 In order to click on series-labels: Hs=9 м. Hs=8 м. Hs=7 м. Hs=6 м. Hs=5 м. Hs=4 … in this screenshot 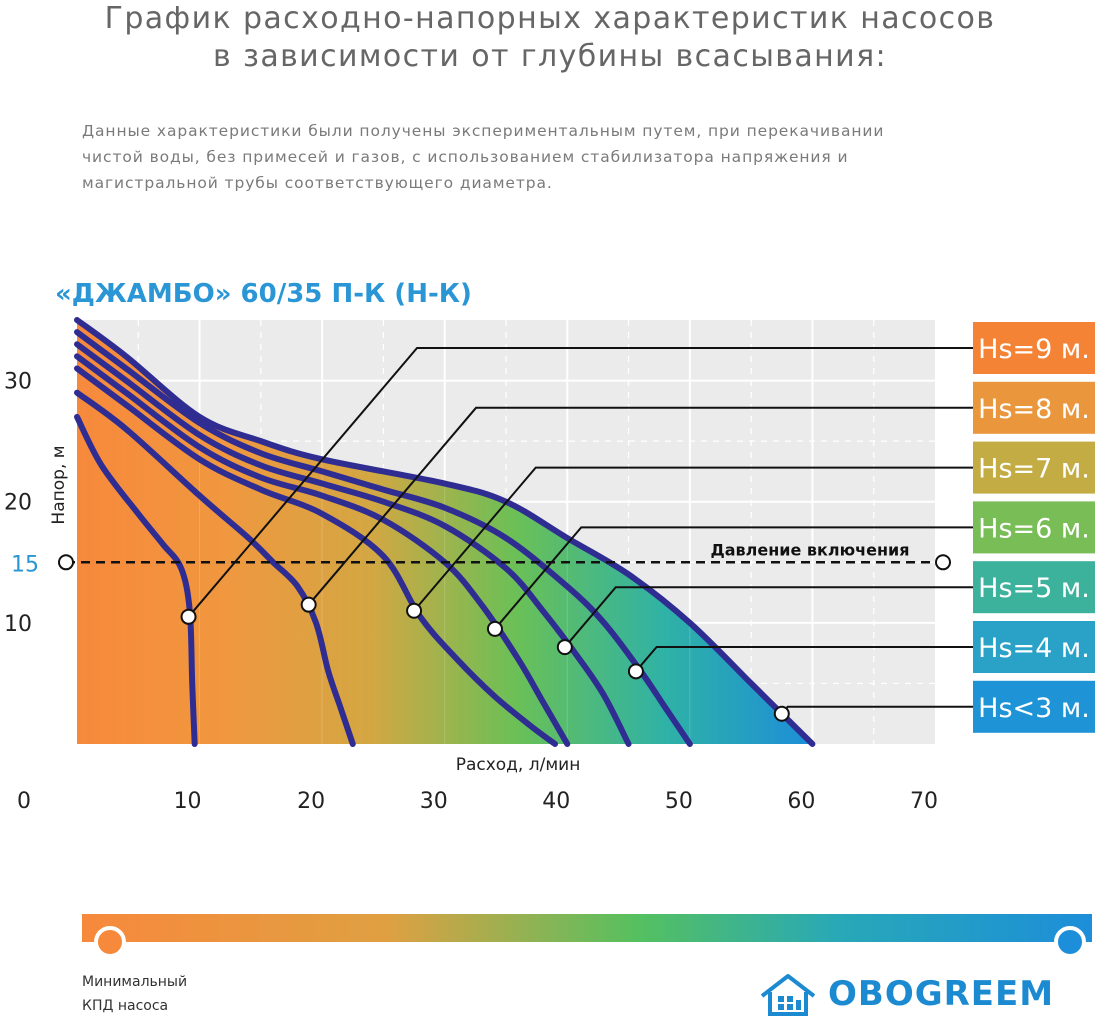, I will do `click(1034, 527)`.